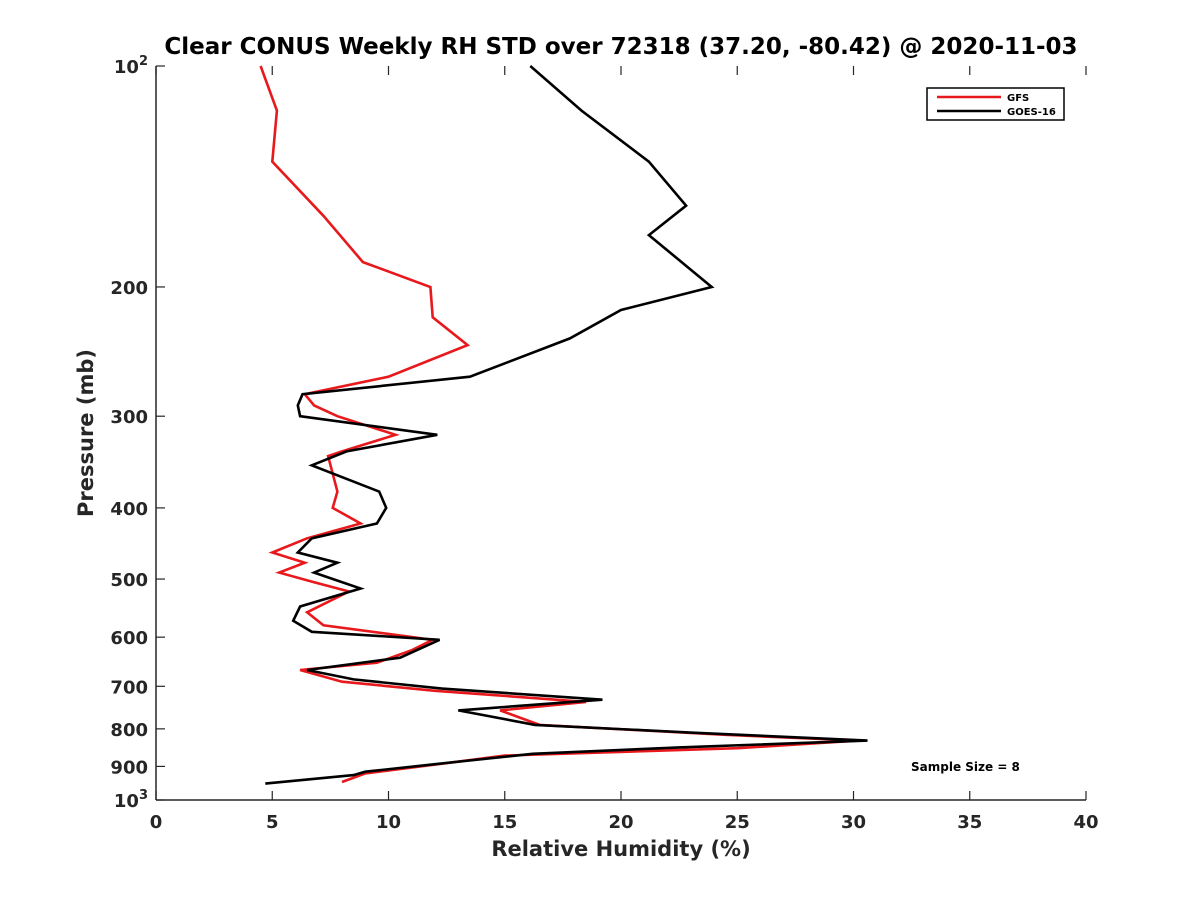  Describe the element at coordinates (272, 822) in the screenshot. I see `x-tick-label: 5` at that location.